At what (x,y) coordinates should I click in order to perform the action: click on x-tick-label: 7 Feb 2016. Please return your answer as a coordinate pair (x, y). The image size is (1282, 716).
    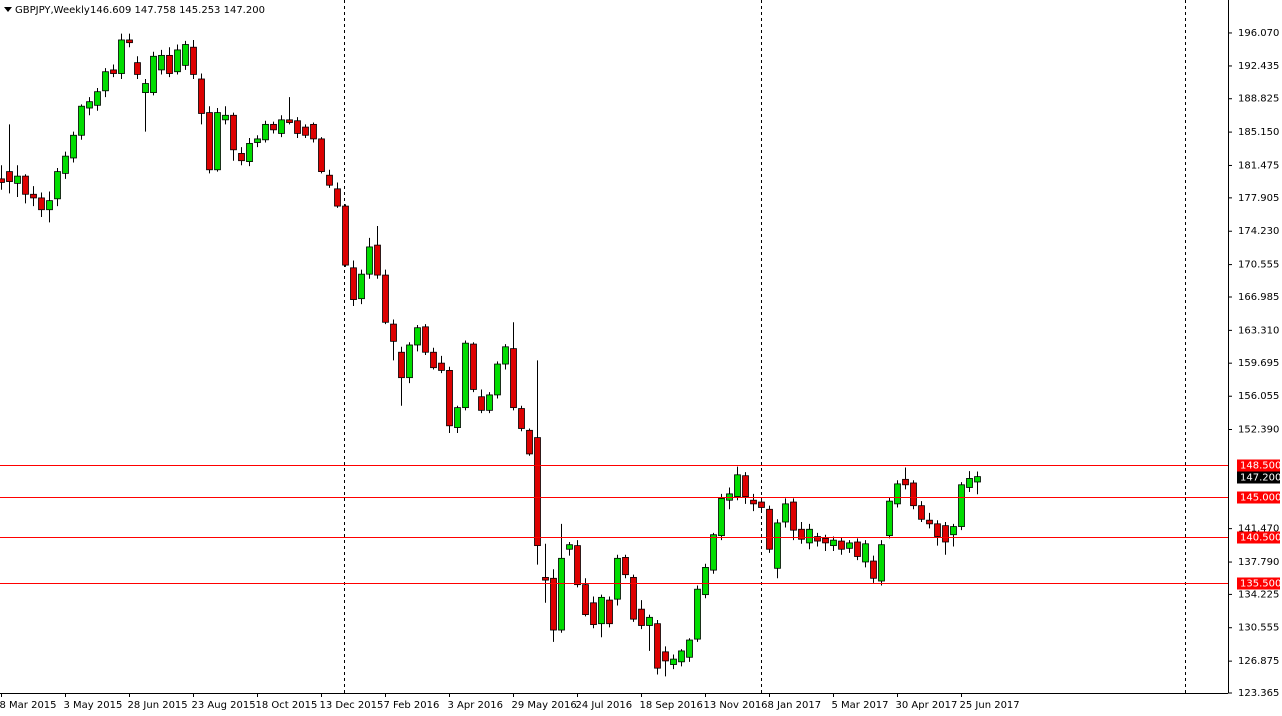
    Looking at the image, I should click on (412, 705).